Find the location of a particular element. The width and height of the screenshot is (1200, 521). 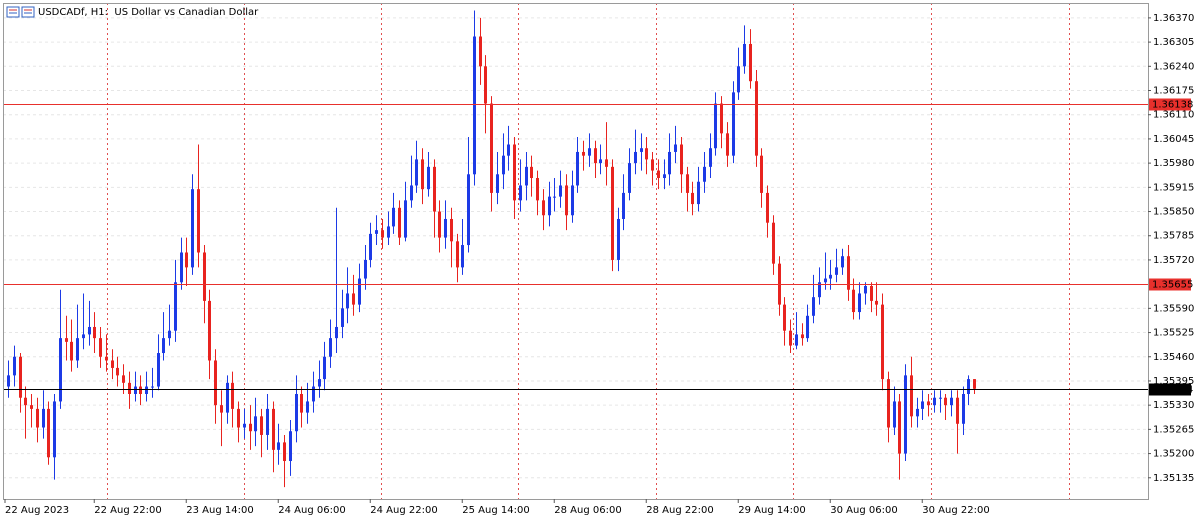

symbol-icon is located at coordinates (20, 12).